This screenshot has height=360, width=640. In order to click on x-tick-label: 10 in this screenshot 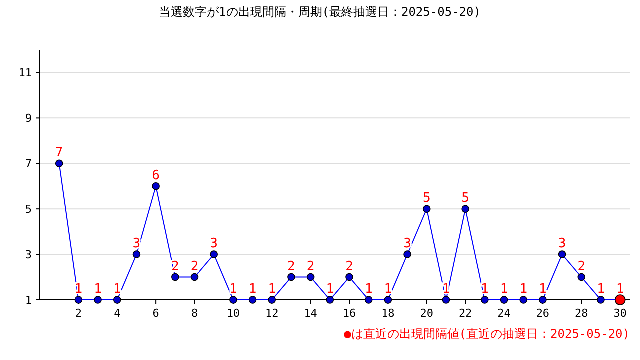, I will do `click(233, 313)`.